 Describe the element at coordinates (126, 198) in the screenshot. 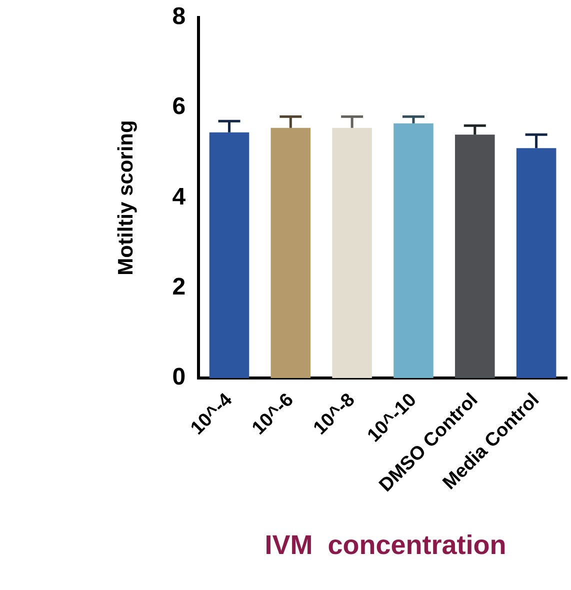

I see `y-axis-title: Motiltiy scoring` at that location.